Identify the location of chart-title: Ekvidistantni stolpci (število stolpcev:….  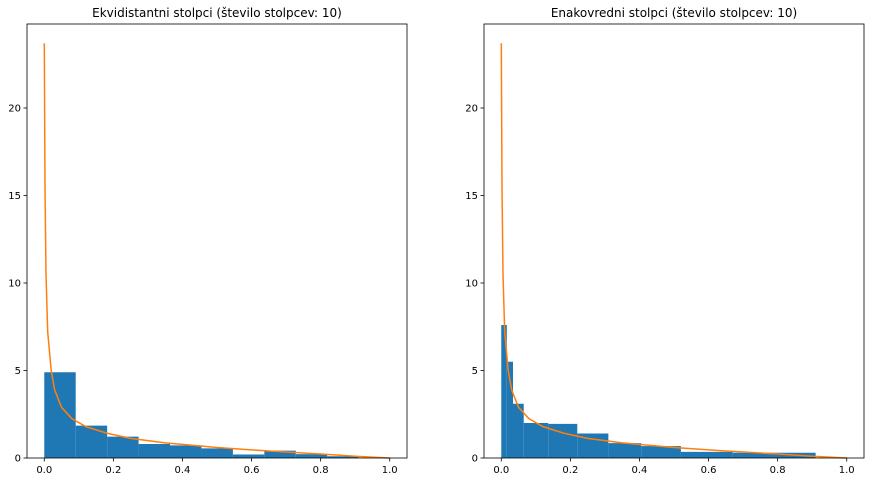
(217, 13).